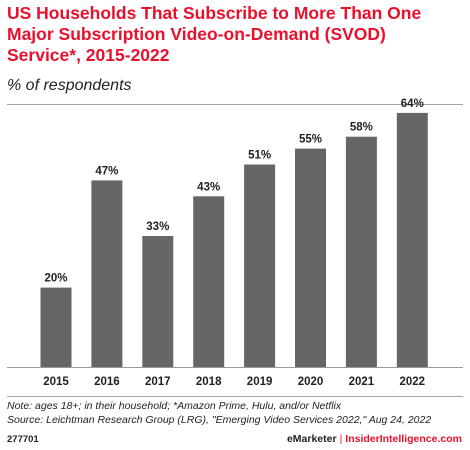  I want to click on bar-2019, so click(260, 265).